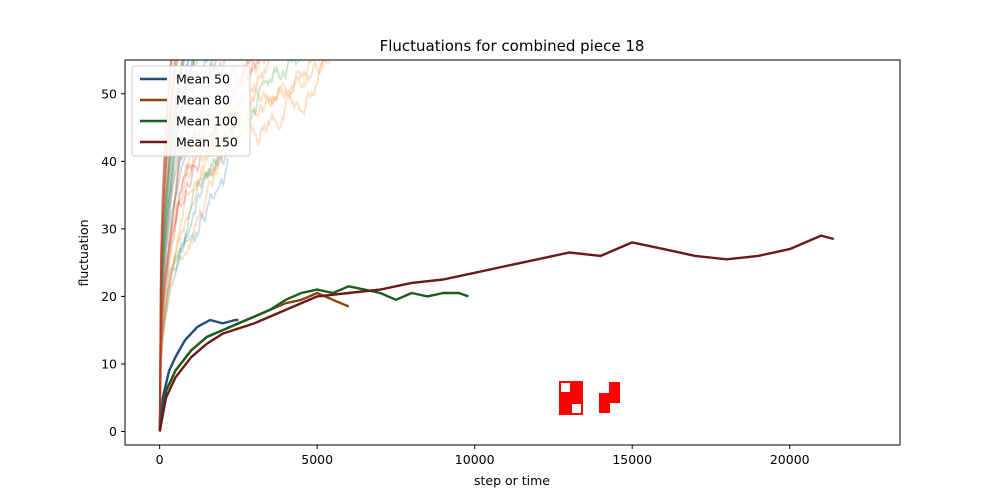 This screenshot has width=1000, height=500. What do you see at coordinates (160, 459) in the screenshot?
I see `x-tick-label: 0` at bounding box center [160, 459].